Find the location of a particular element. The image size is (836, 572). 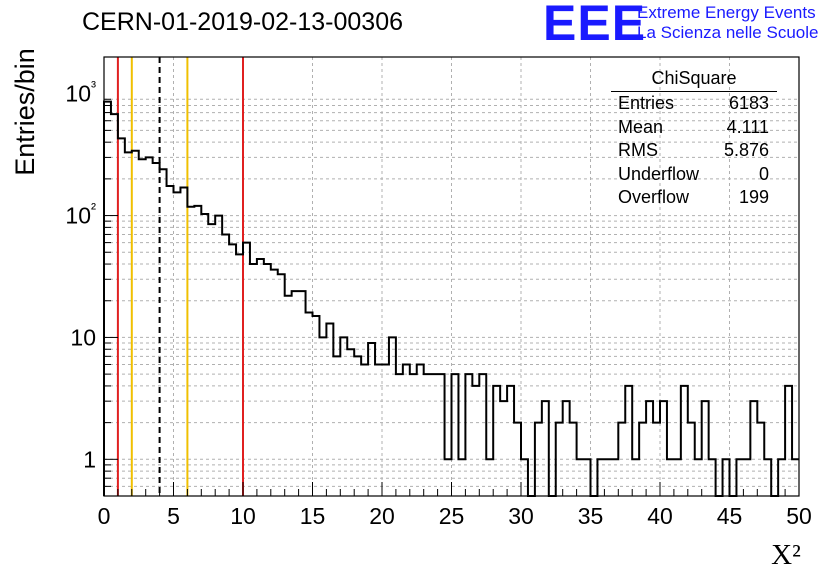

stats-row-overflow: Overflow 199 is located at coordinates (694, 198).